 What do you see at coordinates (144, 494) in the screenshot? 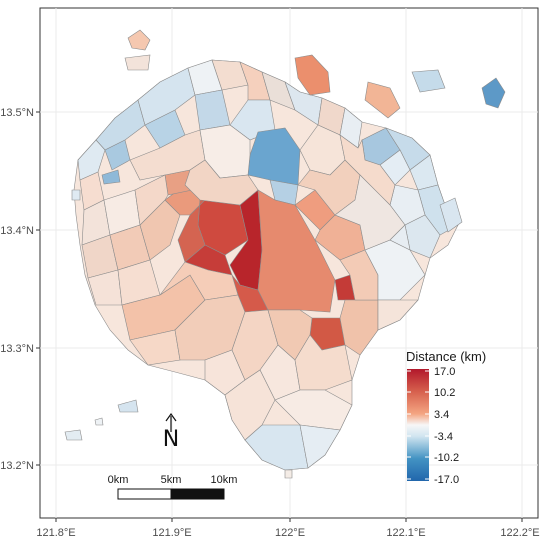
I see `scale-segment-white` at bounding box center [144, 494].